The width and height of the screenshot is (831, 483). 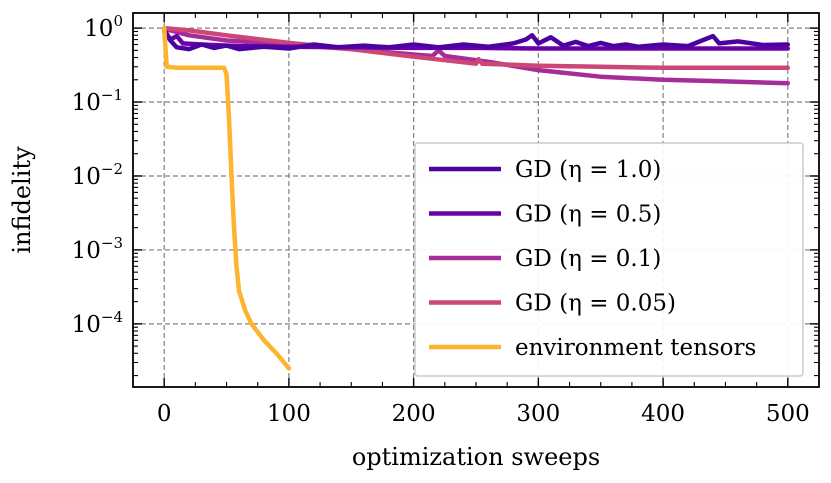 I want to click on x-tick-label: 400, so click(x=663, y=414).